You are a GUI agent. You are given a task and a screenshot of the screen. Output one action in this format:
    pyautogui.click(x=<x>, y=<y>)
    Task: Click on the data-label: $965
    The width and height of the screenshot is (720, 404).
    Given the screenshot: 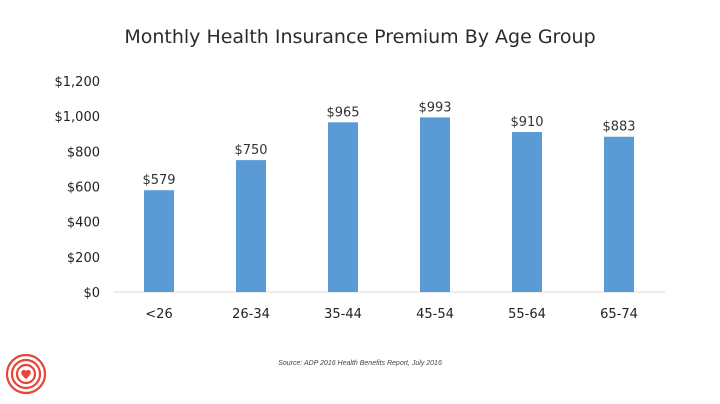 What is the action you would take?
    pyautogui.click(x=342, y=112)
    